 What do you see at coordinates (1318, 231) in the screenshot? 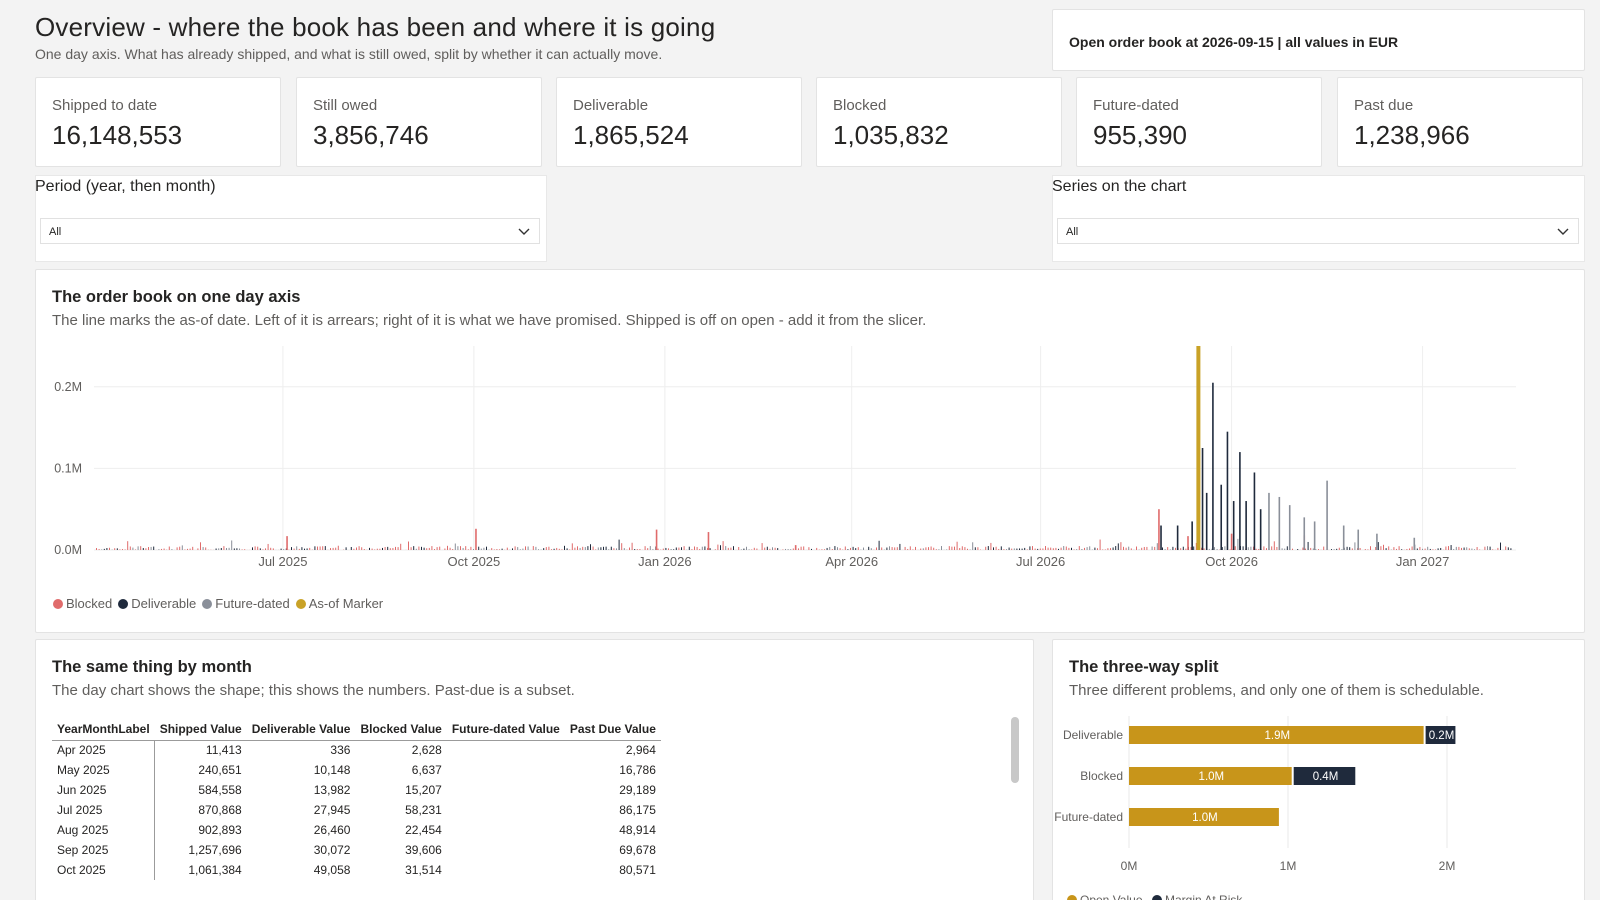
I see `series-dropdown: All` at bounding box center [1318, 231].